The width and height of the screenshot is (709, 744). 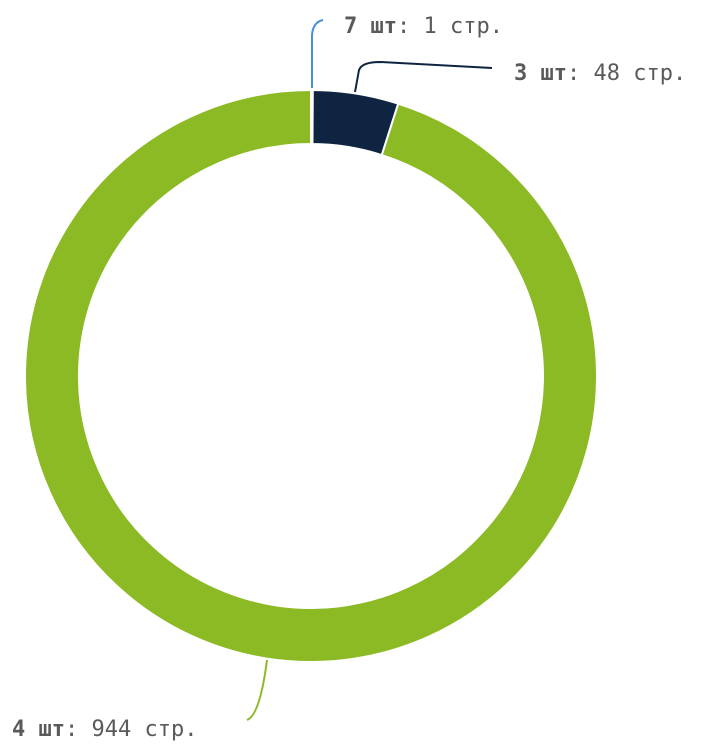 I want to click on leader-line-7-шт, so click(x=317, y=53).